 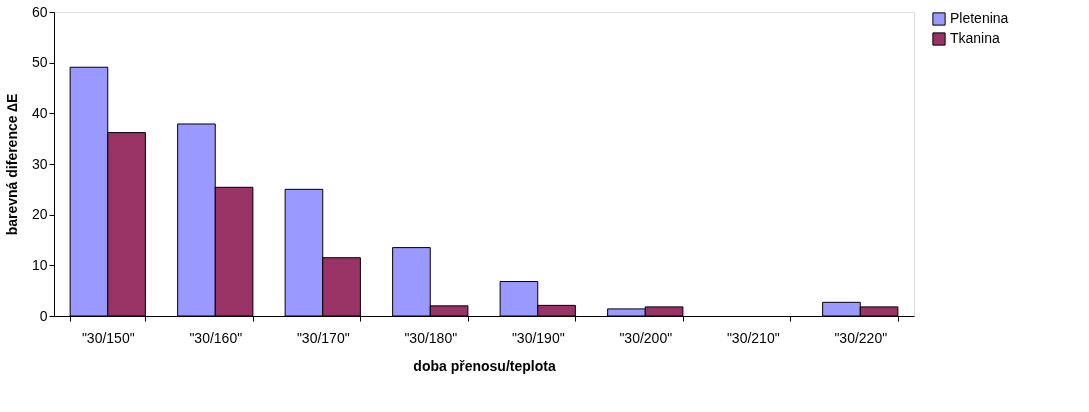 I want to click on y-tick-label: 20, so click(x=39, y=214).